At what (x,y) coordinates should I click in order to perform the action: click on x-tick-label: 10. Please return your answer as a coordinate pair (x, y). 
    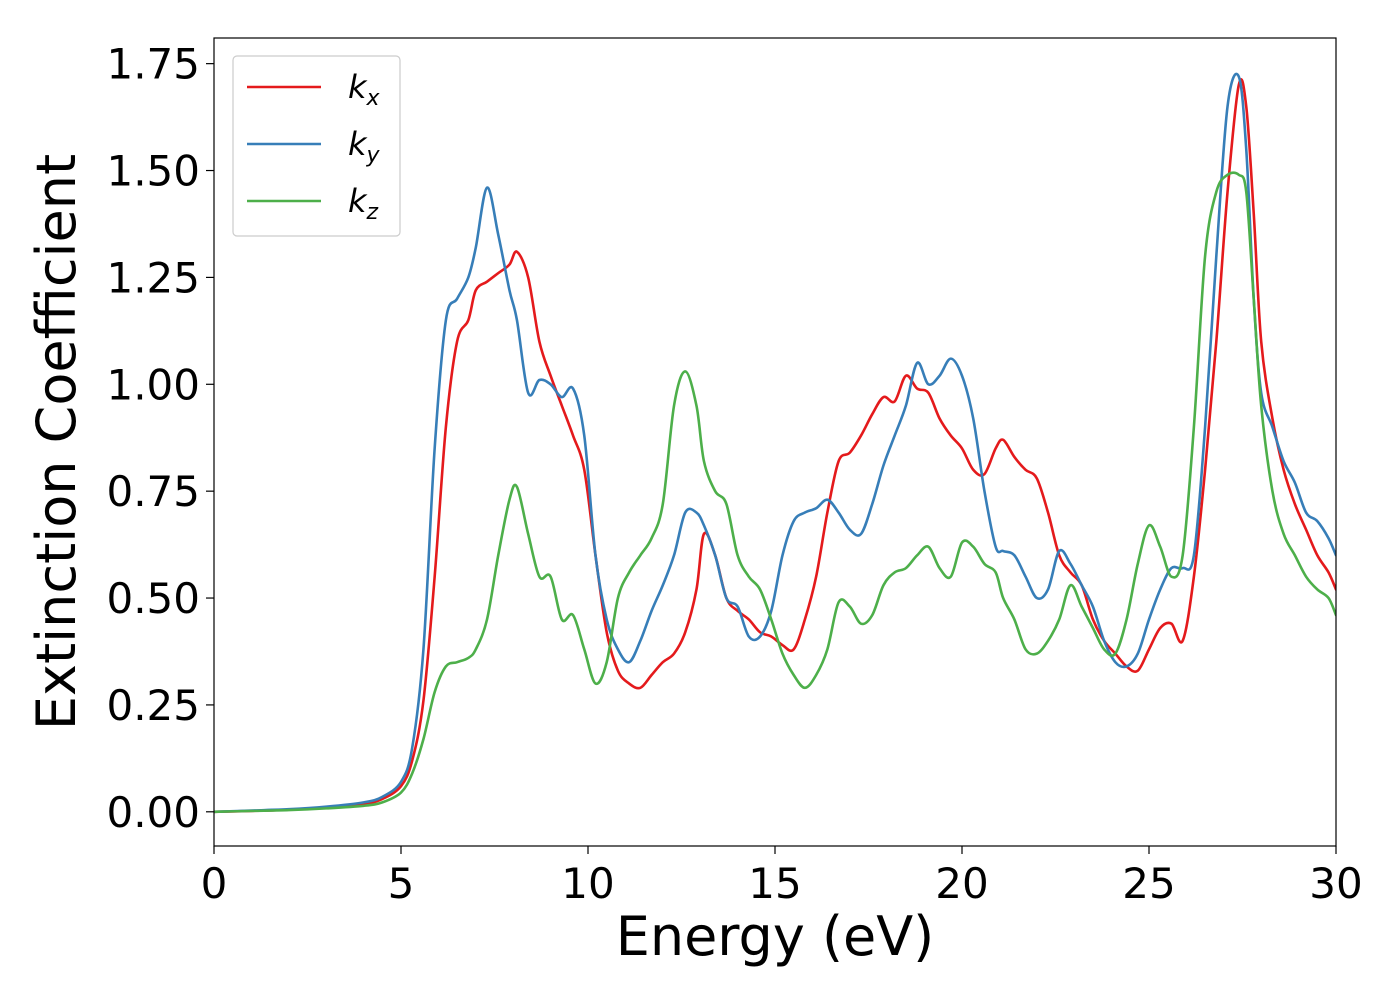
    Looking at the image, I should click on (587, 883).